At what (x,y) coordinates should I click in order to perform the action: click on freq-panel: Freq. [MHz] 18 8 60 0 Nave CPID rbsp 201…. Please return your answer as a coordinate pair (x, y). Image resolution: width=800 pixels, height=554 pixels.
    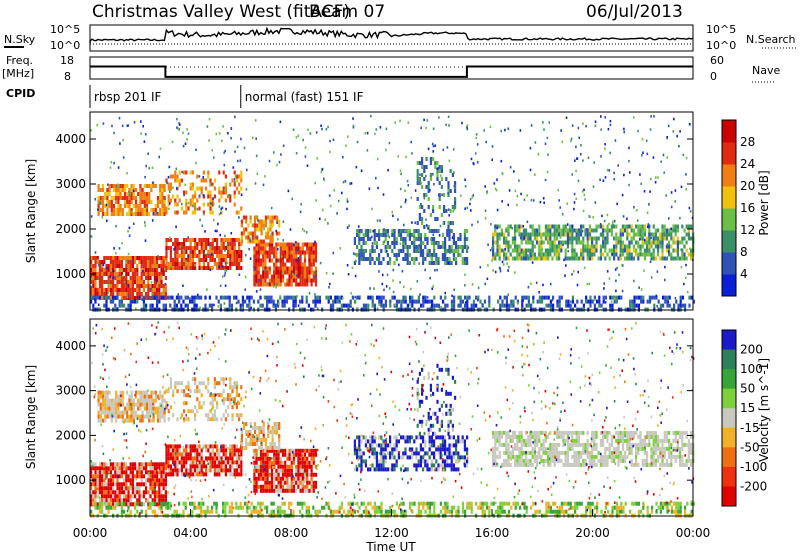
    Looking at the image, I should click on (391, 81).